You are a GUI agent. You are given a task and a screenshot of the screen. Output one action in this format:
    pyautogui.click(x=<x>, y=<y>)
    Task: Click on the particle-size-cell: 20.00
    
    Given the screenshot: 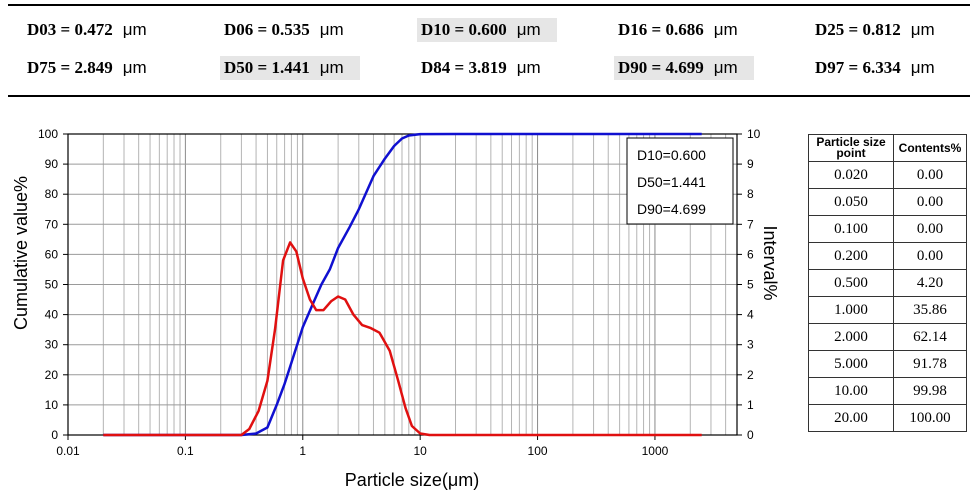 What is the action you would take?
    pyautogui.click(x=851, y=418)
    